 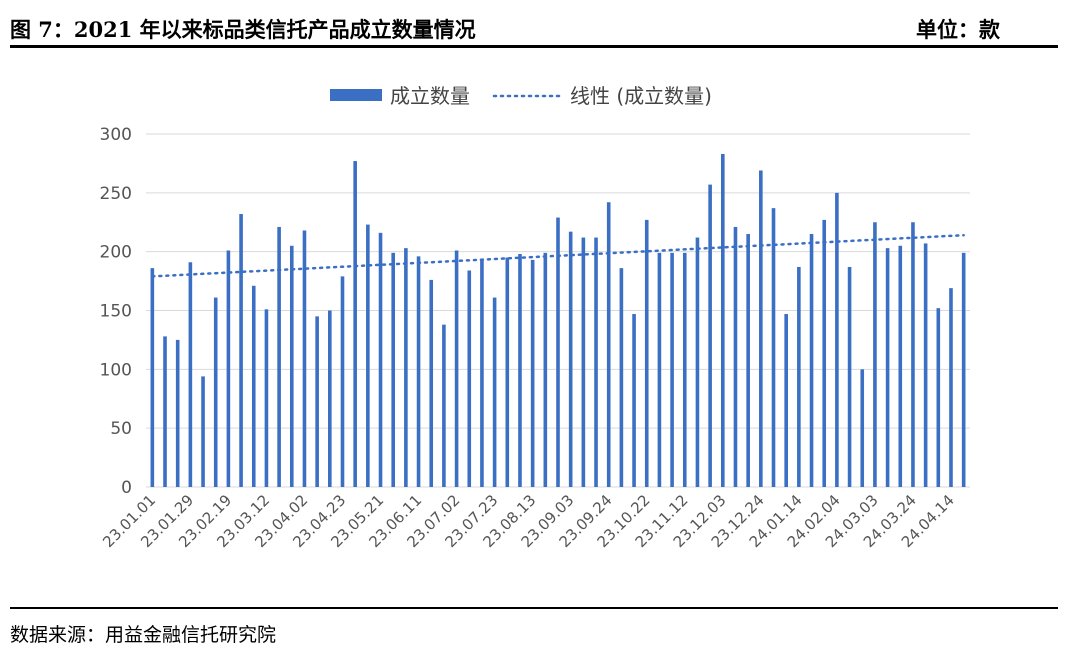 What do you see at coordinates (356, 95) in the screenshot?
I see `legend-bar-swatch` at bounding box center [356, 95].